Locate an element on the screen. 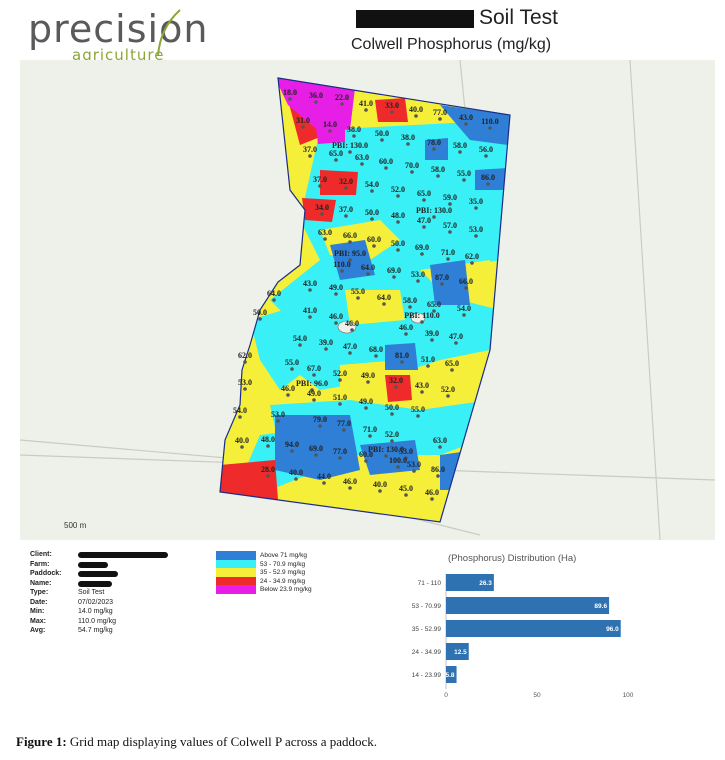 This screenshot has width=725, height=760. distribution-chart-title: (Phosphorus) Distribution (Ha) is located at coordinates (512, 558).